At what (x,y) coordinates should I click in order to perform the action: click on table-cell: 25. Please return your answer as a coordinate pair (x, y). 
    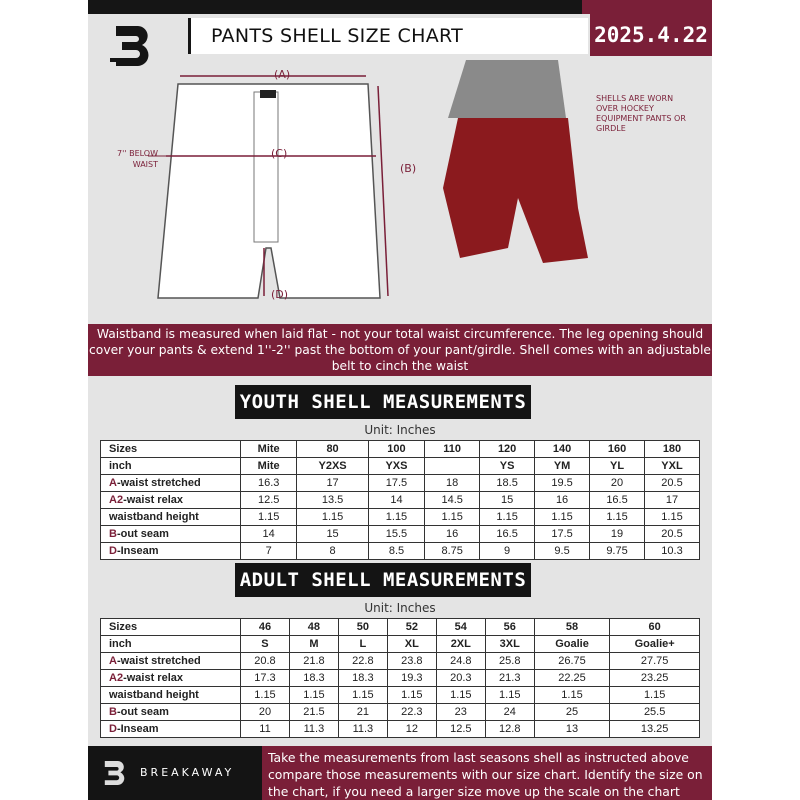
    Looking at the image, I should click on (572, 712).